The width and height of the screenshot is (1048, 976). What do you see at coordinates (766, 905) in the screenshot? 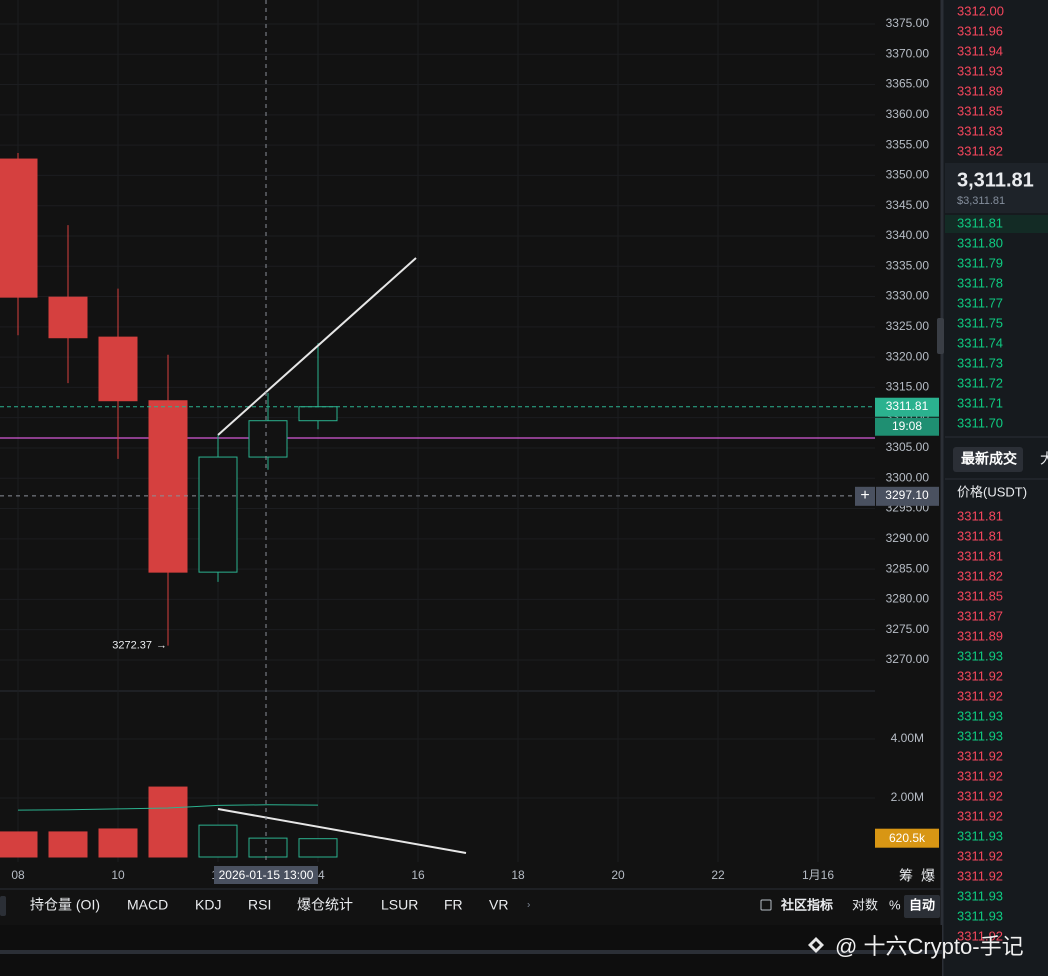
I see `community-icon` at bounding box center [766, 905].